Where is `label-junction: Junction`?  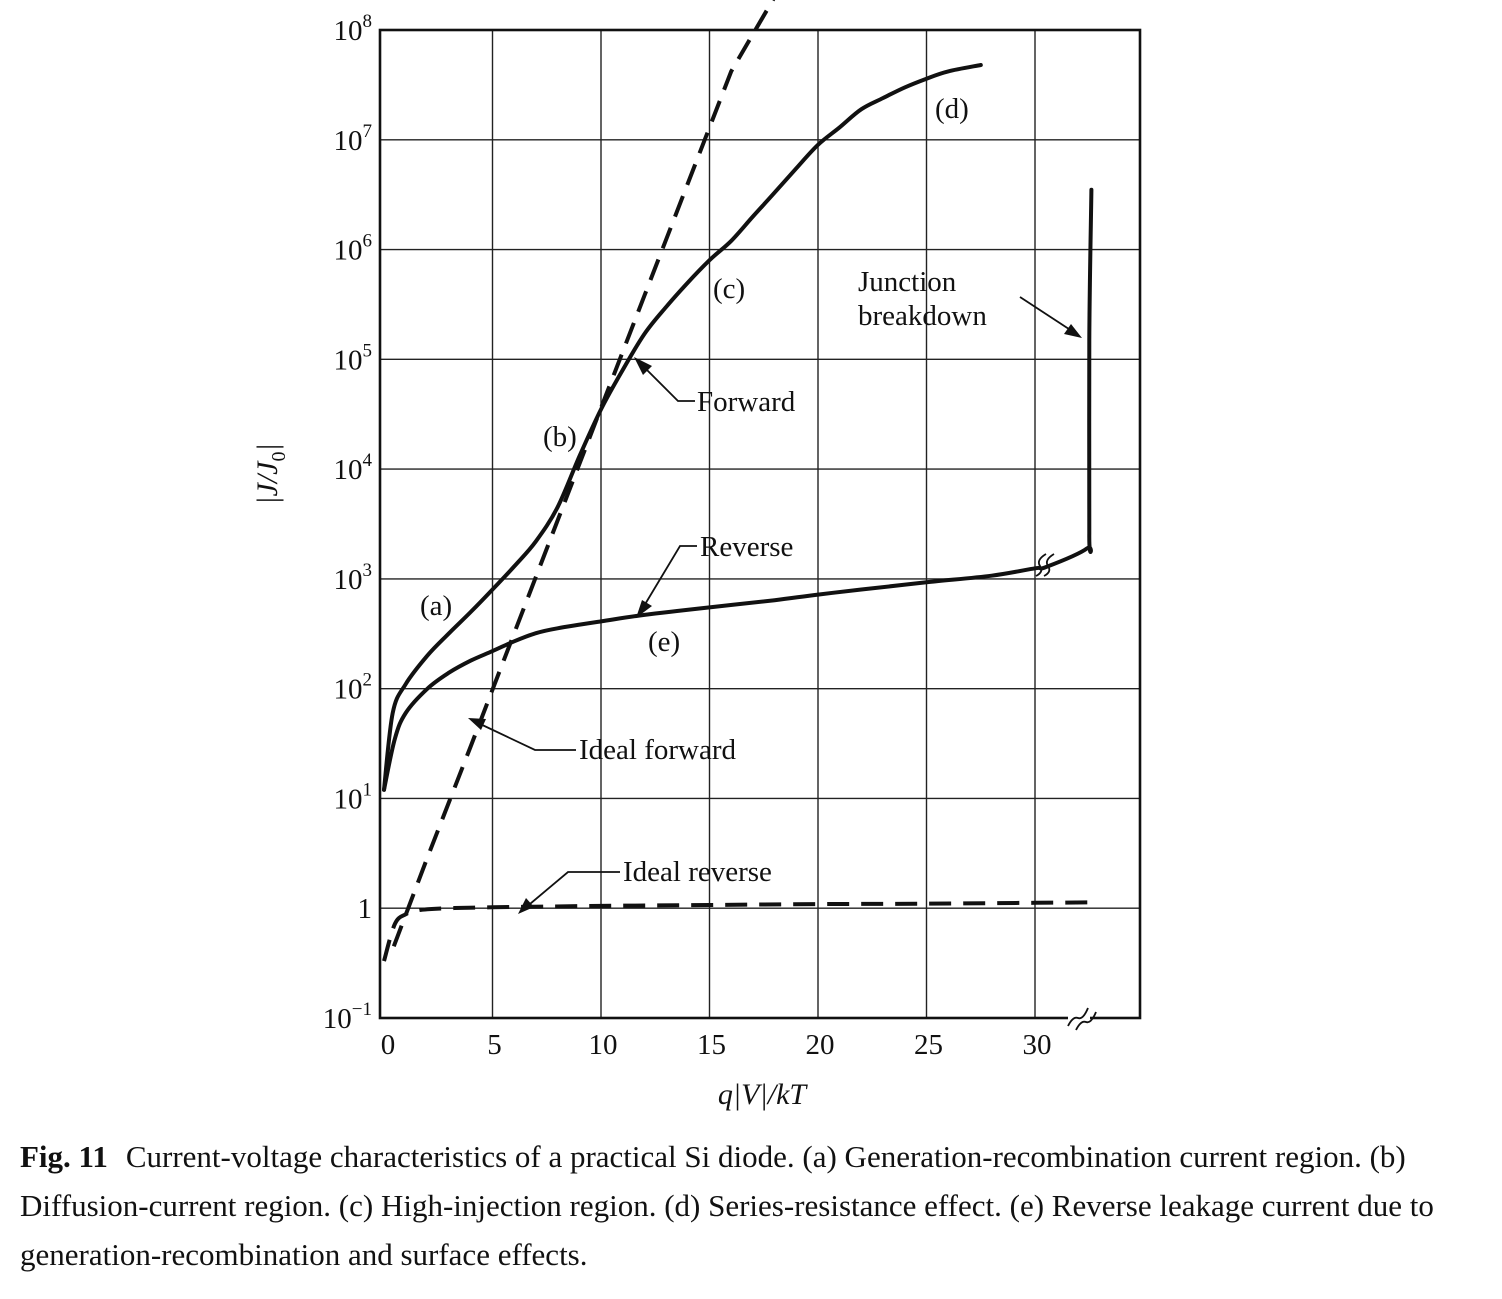 label-junction: Junction is located at coordinates (907, 282).